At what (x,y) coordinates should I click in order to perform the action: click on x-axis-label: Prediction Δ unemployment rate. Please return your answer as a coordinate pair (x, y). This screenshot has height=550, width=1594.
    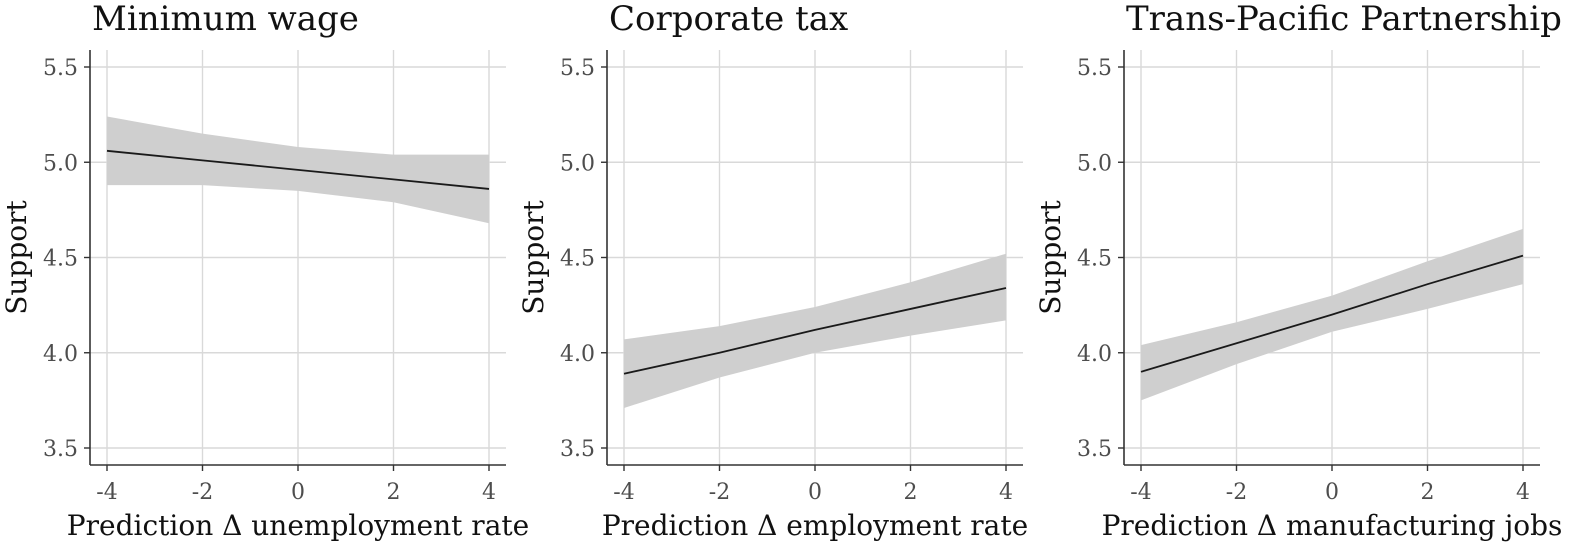
    Looking at the image, I should click on (298, 525).